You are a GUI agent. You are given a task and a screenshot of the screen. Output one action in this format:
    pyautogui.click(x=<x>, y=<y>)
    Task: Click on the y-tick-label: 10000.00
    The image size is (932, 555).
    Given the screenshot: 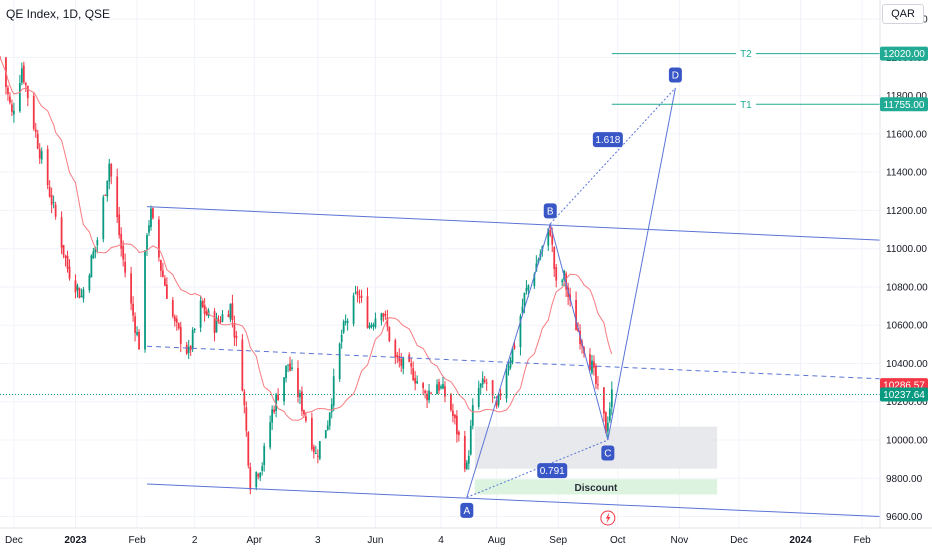 What is the action you would take?
    pyautogui.click(x=907, y=441)
    